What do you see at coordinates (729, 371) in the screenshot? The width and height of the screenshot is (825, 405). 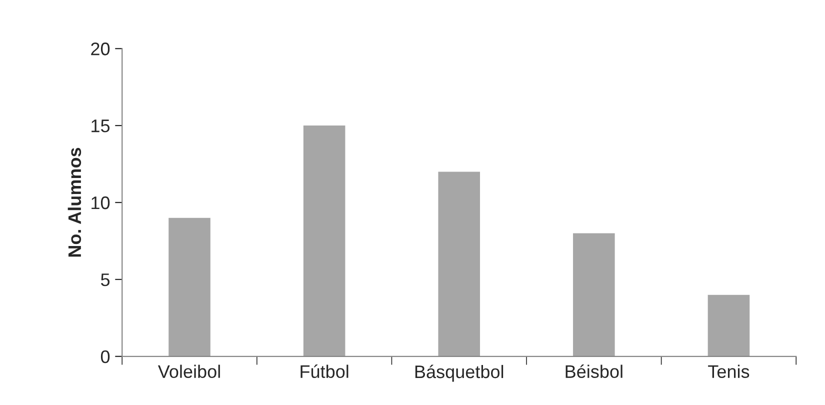 I see `x-tick-label: Tenis` at bounding box center [729, 371].